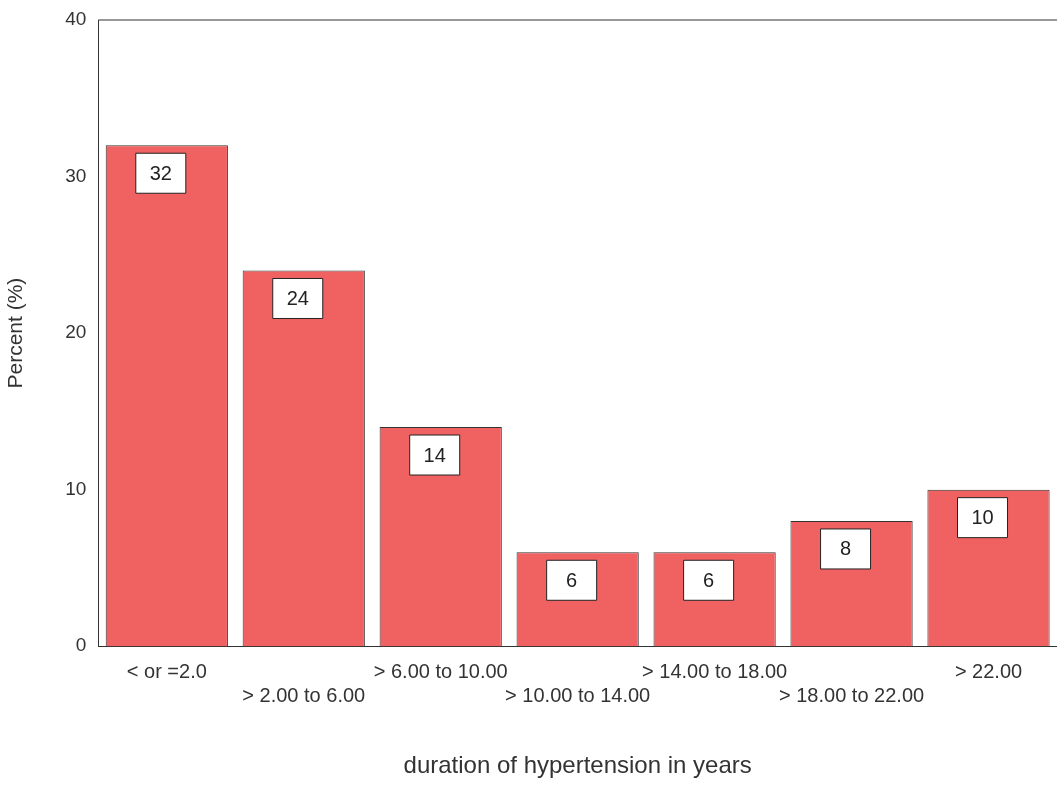 The width and height of the screenshot is (1057, 795). I want to click on y-tick-label: 10, so click(76, 488).